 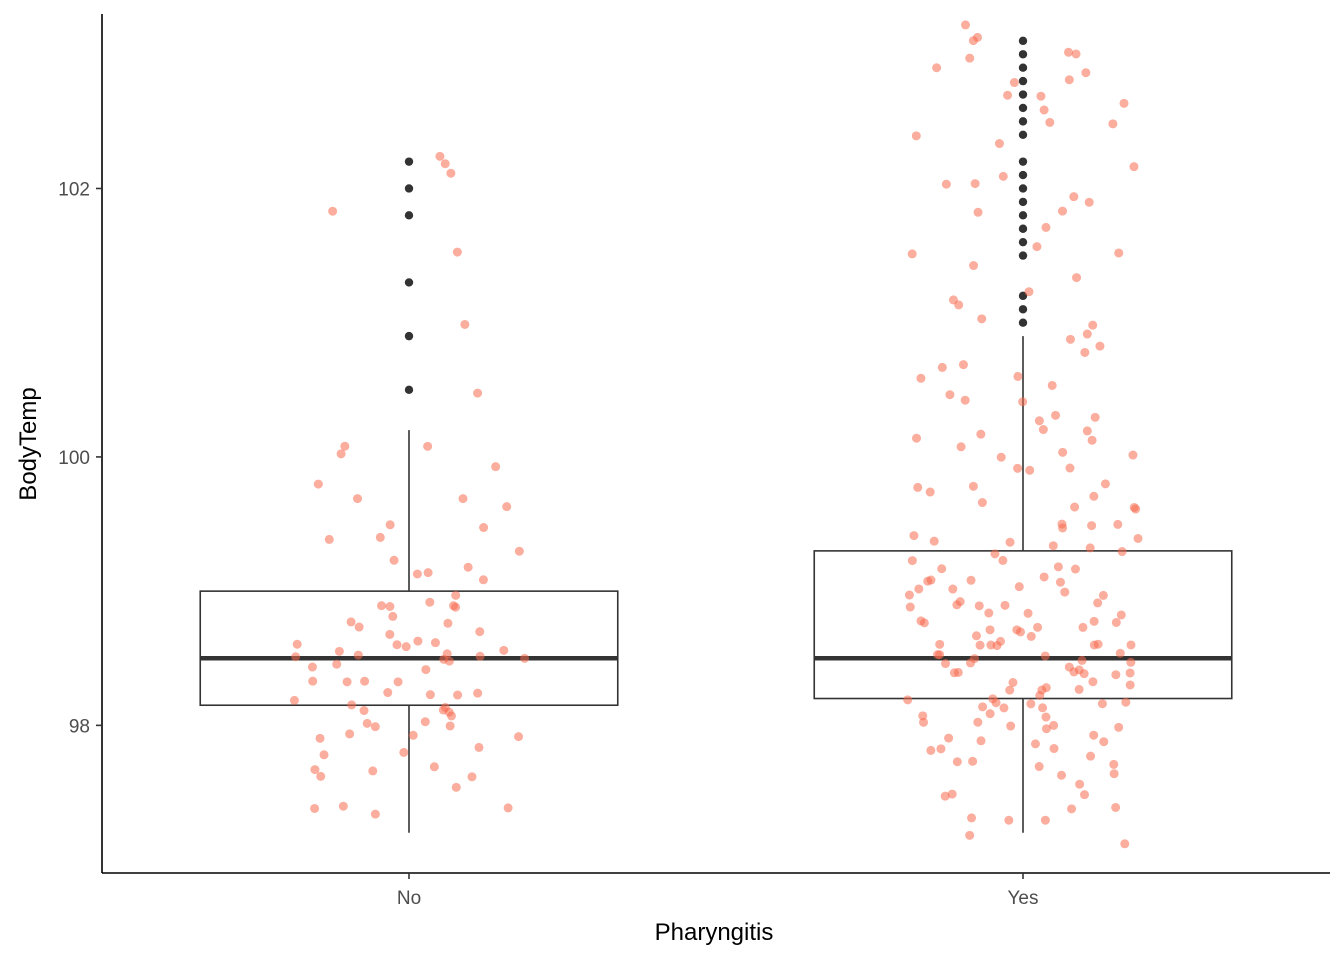 What do you see at coordinates (409, 485) in the screenshot?
I see `jitter-group-no` at bounding box center [409, 485].